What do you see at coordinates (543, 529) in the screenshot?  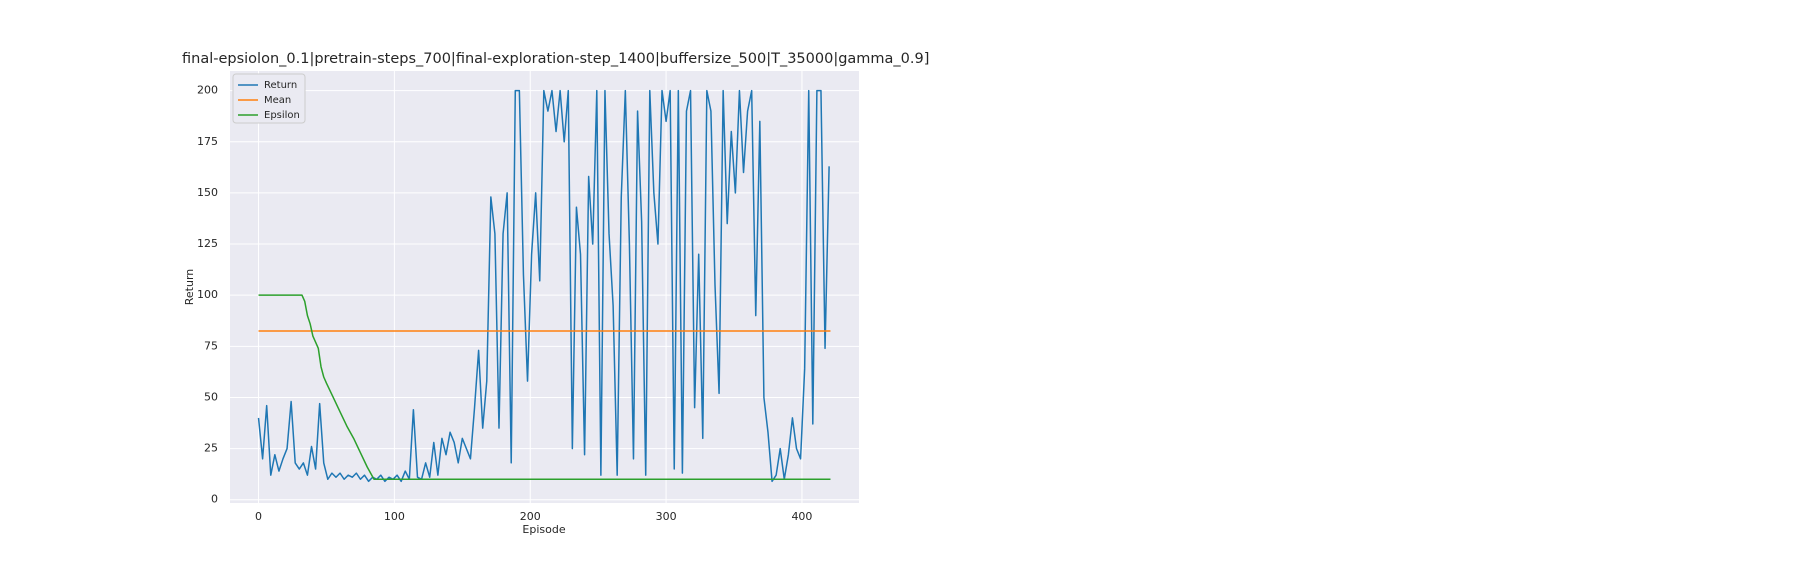 I see `x-axis-label: Episode` at bounding box center [543, 529].